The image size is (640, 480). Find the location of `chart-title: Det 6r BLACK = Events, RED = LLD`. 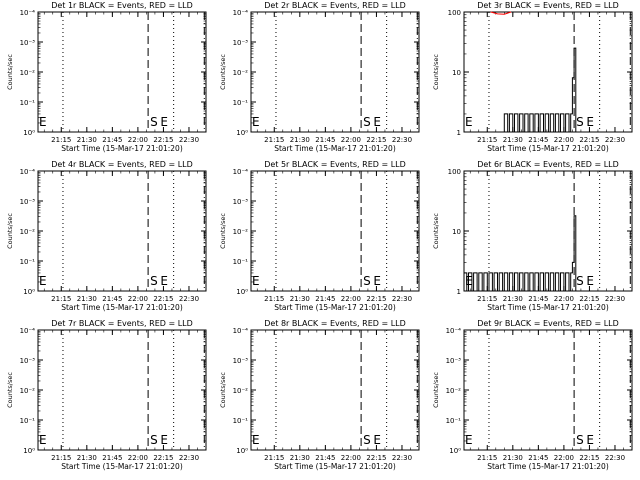

chart-title: Det 6r BLACK = Events, RED = LLD is located at coordinates (548, 164).